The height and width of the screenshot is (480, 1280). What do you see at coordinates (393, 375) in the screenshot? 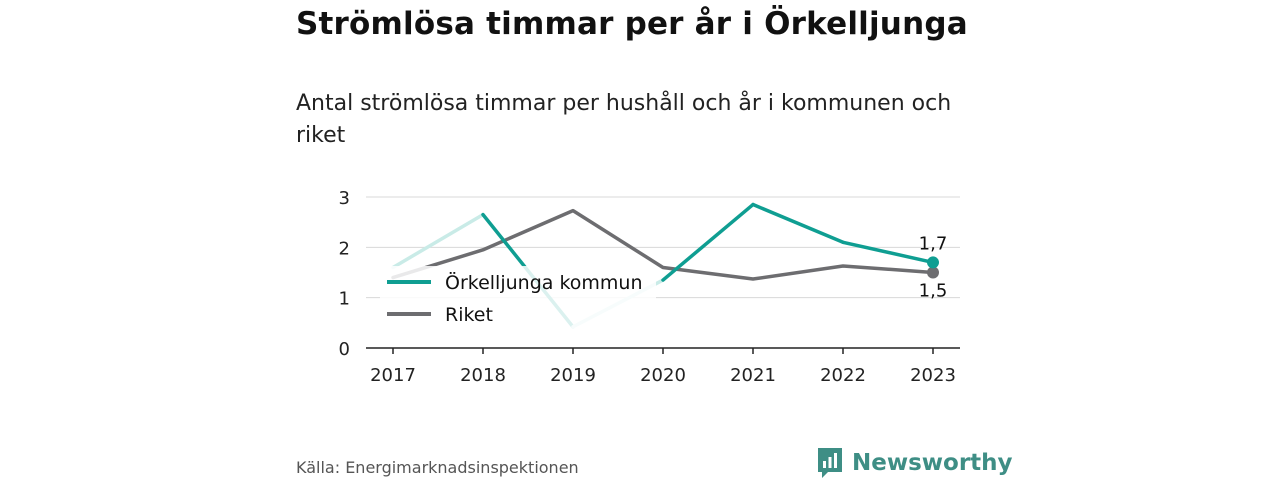
I see `x-tick-label: 2017` at bounding box center [393, 375].